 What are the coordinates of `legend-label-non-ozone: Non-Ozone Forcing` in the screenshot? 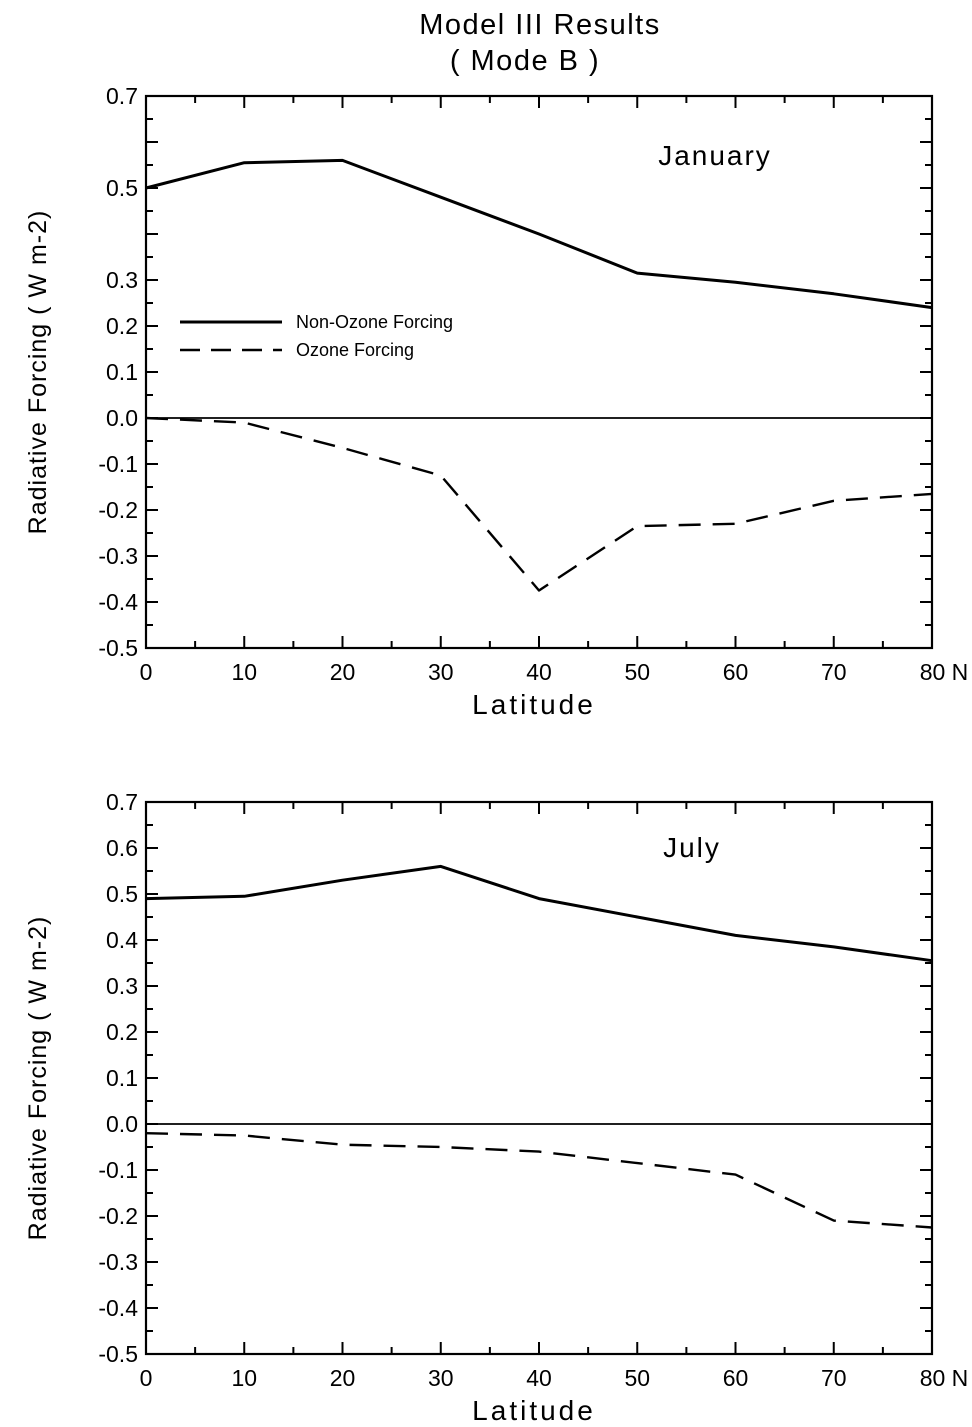 It's located at (374, 322).